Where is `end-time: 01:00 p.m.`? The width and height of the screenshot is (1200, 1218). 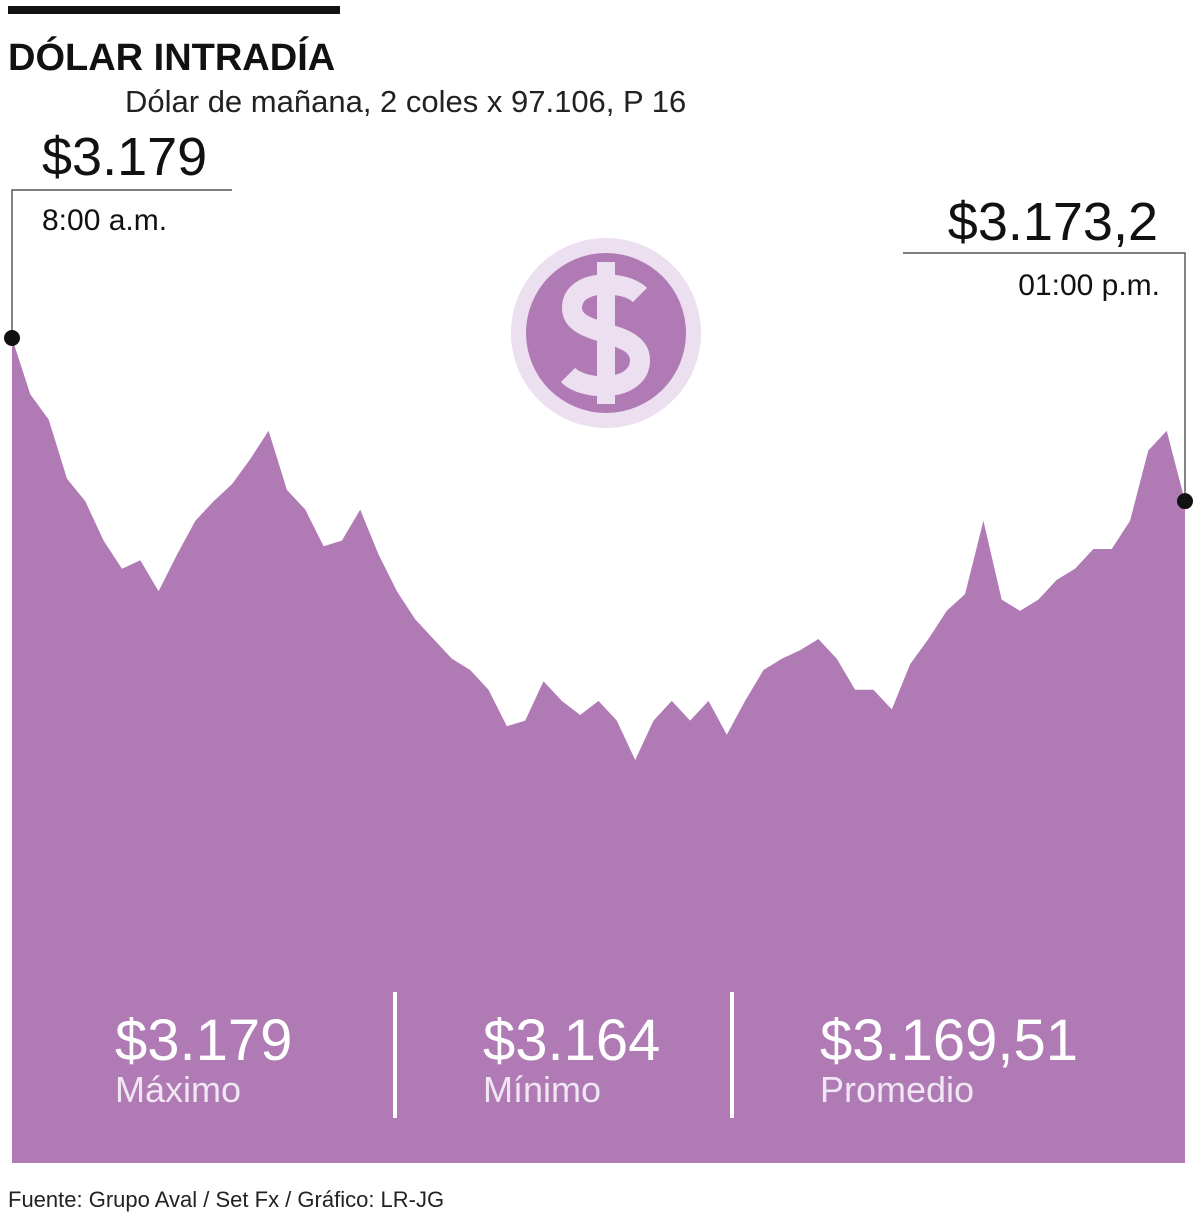
end-time: 01:00 p.m. is located at coordinates (1089, 285).